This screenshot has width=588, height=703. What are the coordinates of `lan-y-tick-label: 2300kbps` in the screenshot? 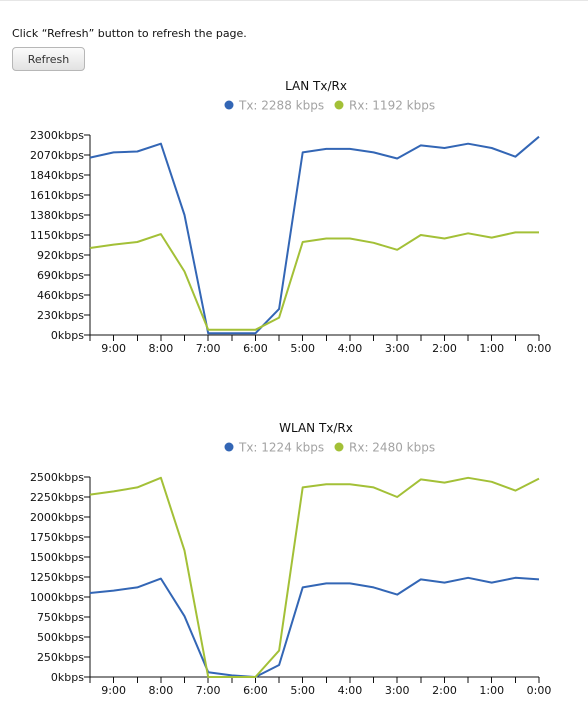 It's located at (57, 135).